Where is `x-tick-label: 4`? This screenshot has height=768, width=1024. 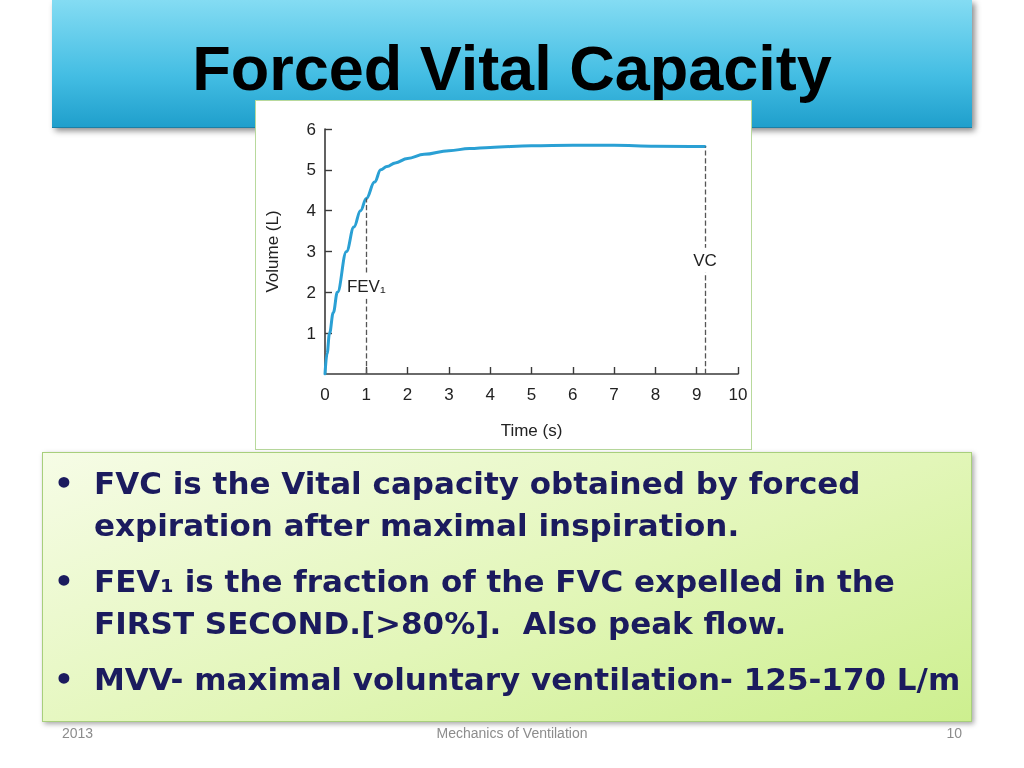 x-tick-label: 4 is located at coordinates (490, 394).